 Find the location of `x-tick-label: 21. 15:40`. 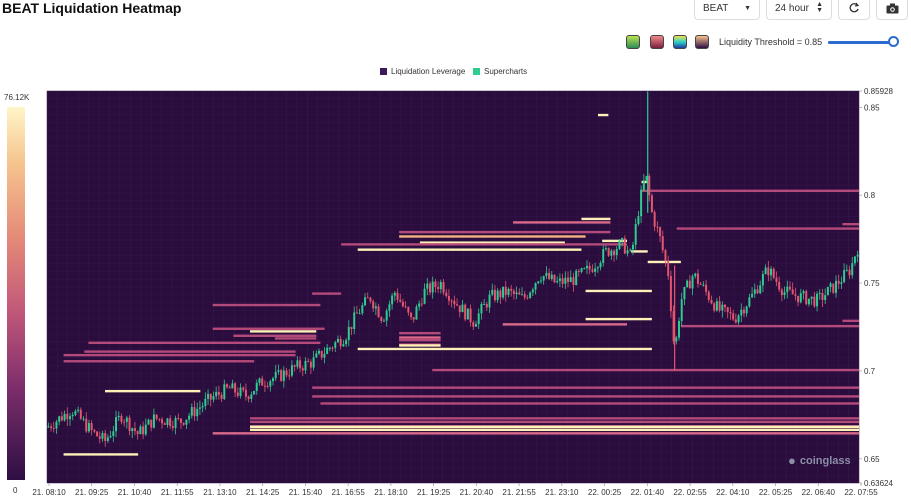

x-tick-label: 21. 15:40 is located at coordinates (306, 492).